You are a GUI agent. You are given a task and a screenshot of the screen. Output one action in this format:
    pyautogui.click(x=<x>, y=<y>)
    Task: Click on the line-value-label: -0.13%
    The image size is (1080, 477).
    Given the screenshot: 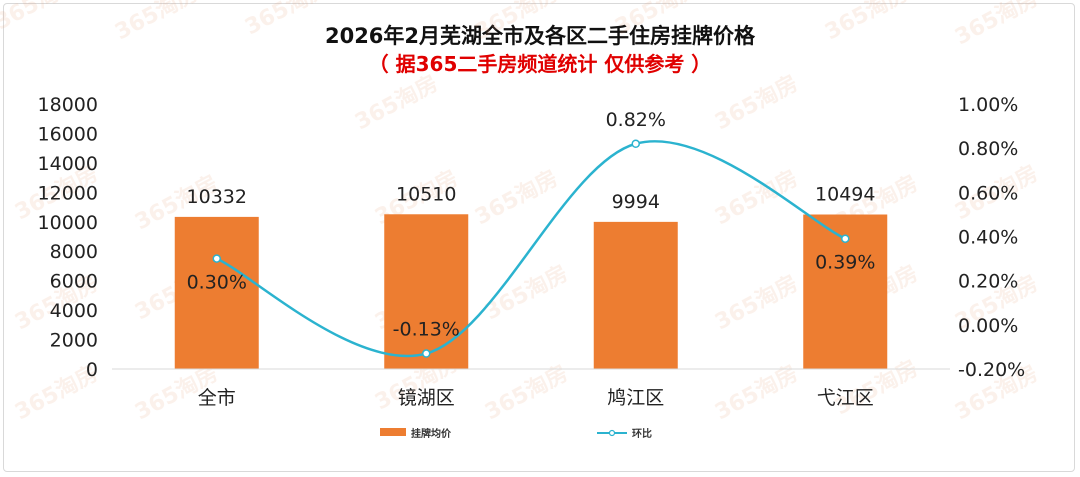 What is the action you would take?
    pyautogui.click(x=426, y=330)
    